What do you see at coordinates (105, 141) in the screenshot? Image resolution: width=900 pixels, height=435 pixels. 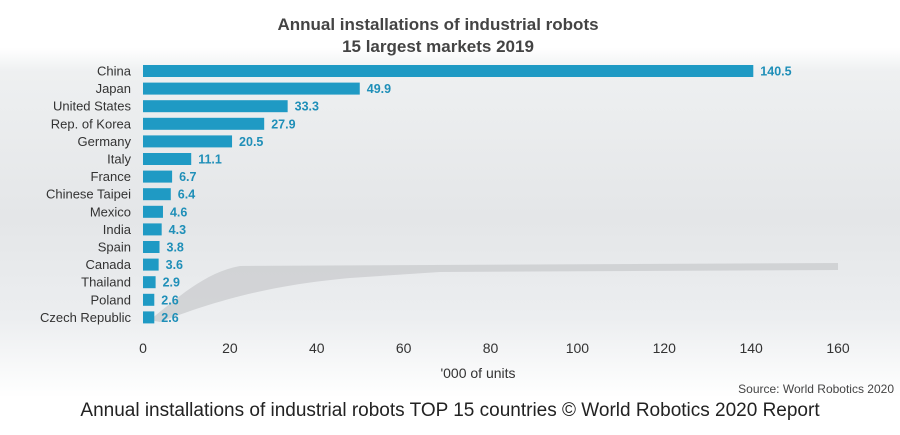 I see `category-label: Germany` at bounding box center [105, 141].